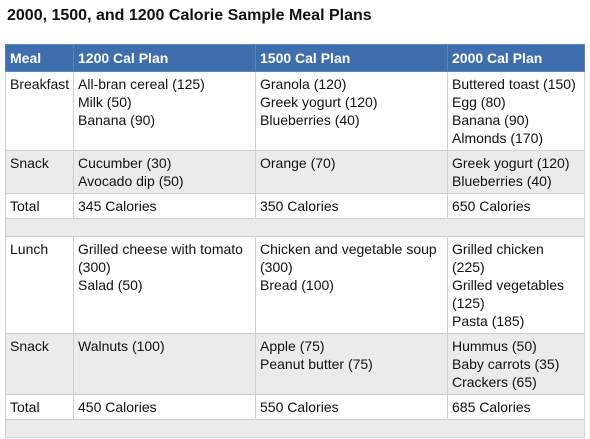 The height and width of the screenshot is (439, 590). I want to click on cell-line: Salad (50), so click(110, 285).